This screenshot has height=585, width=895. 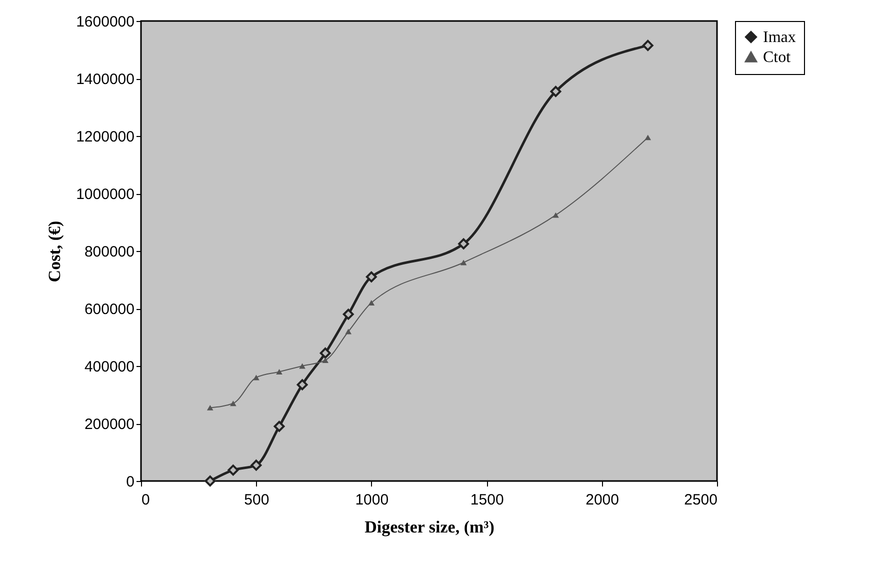 What do you see at coordinates (109, 309) in the screenshot?
I see `y-tick-label: 600000` at bounding box center [109, 309].